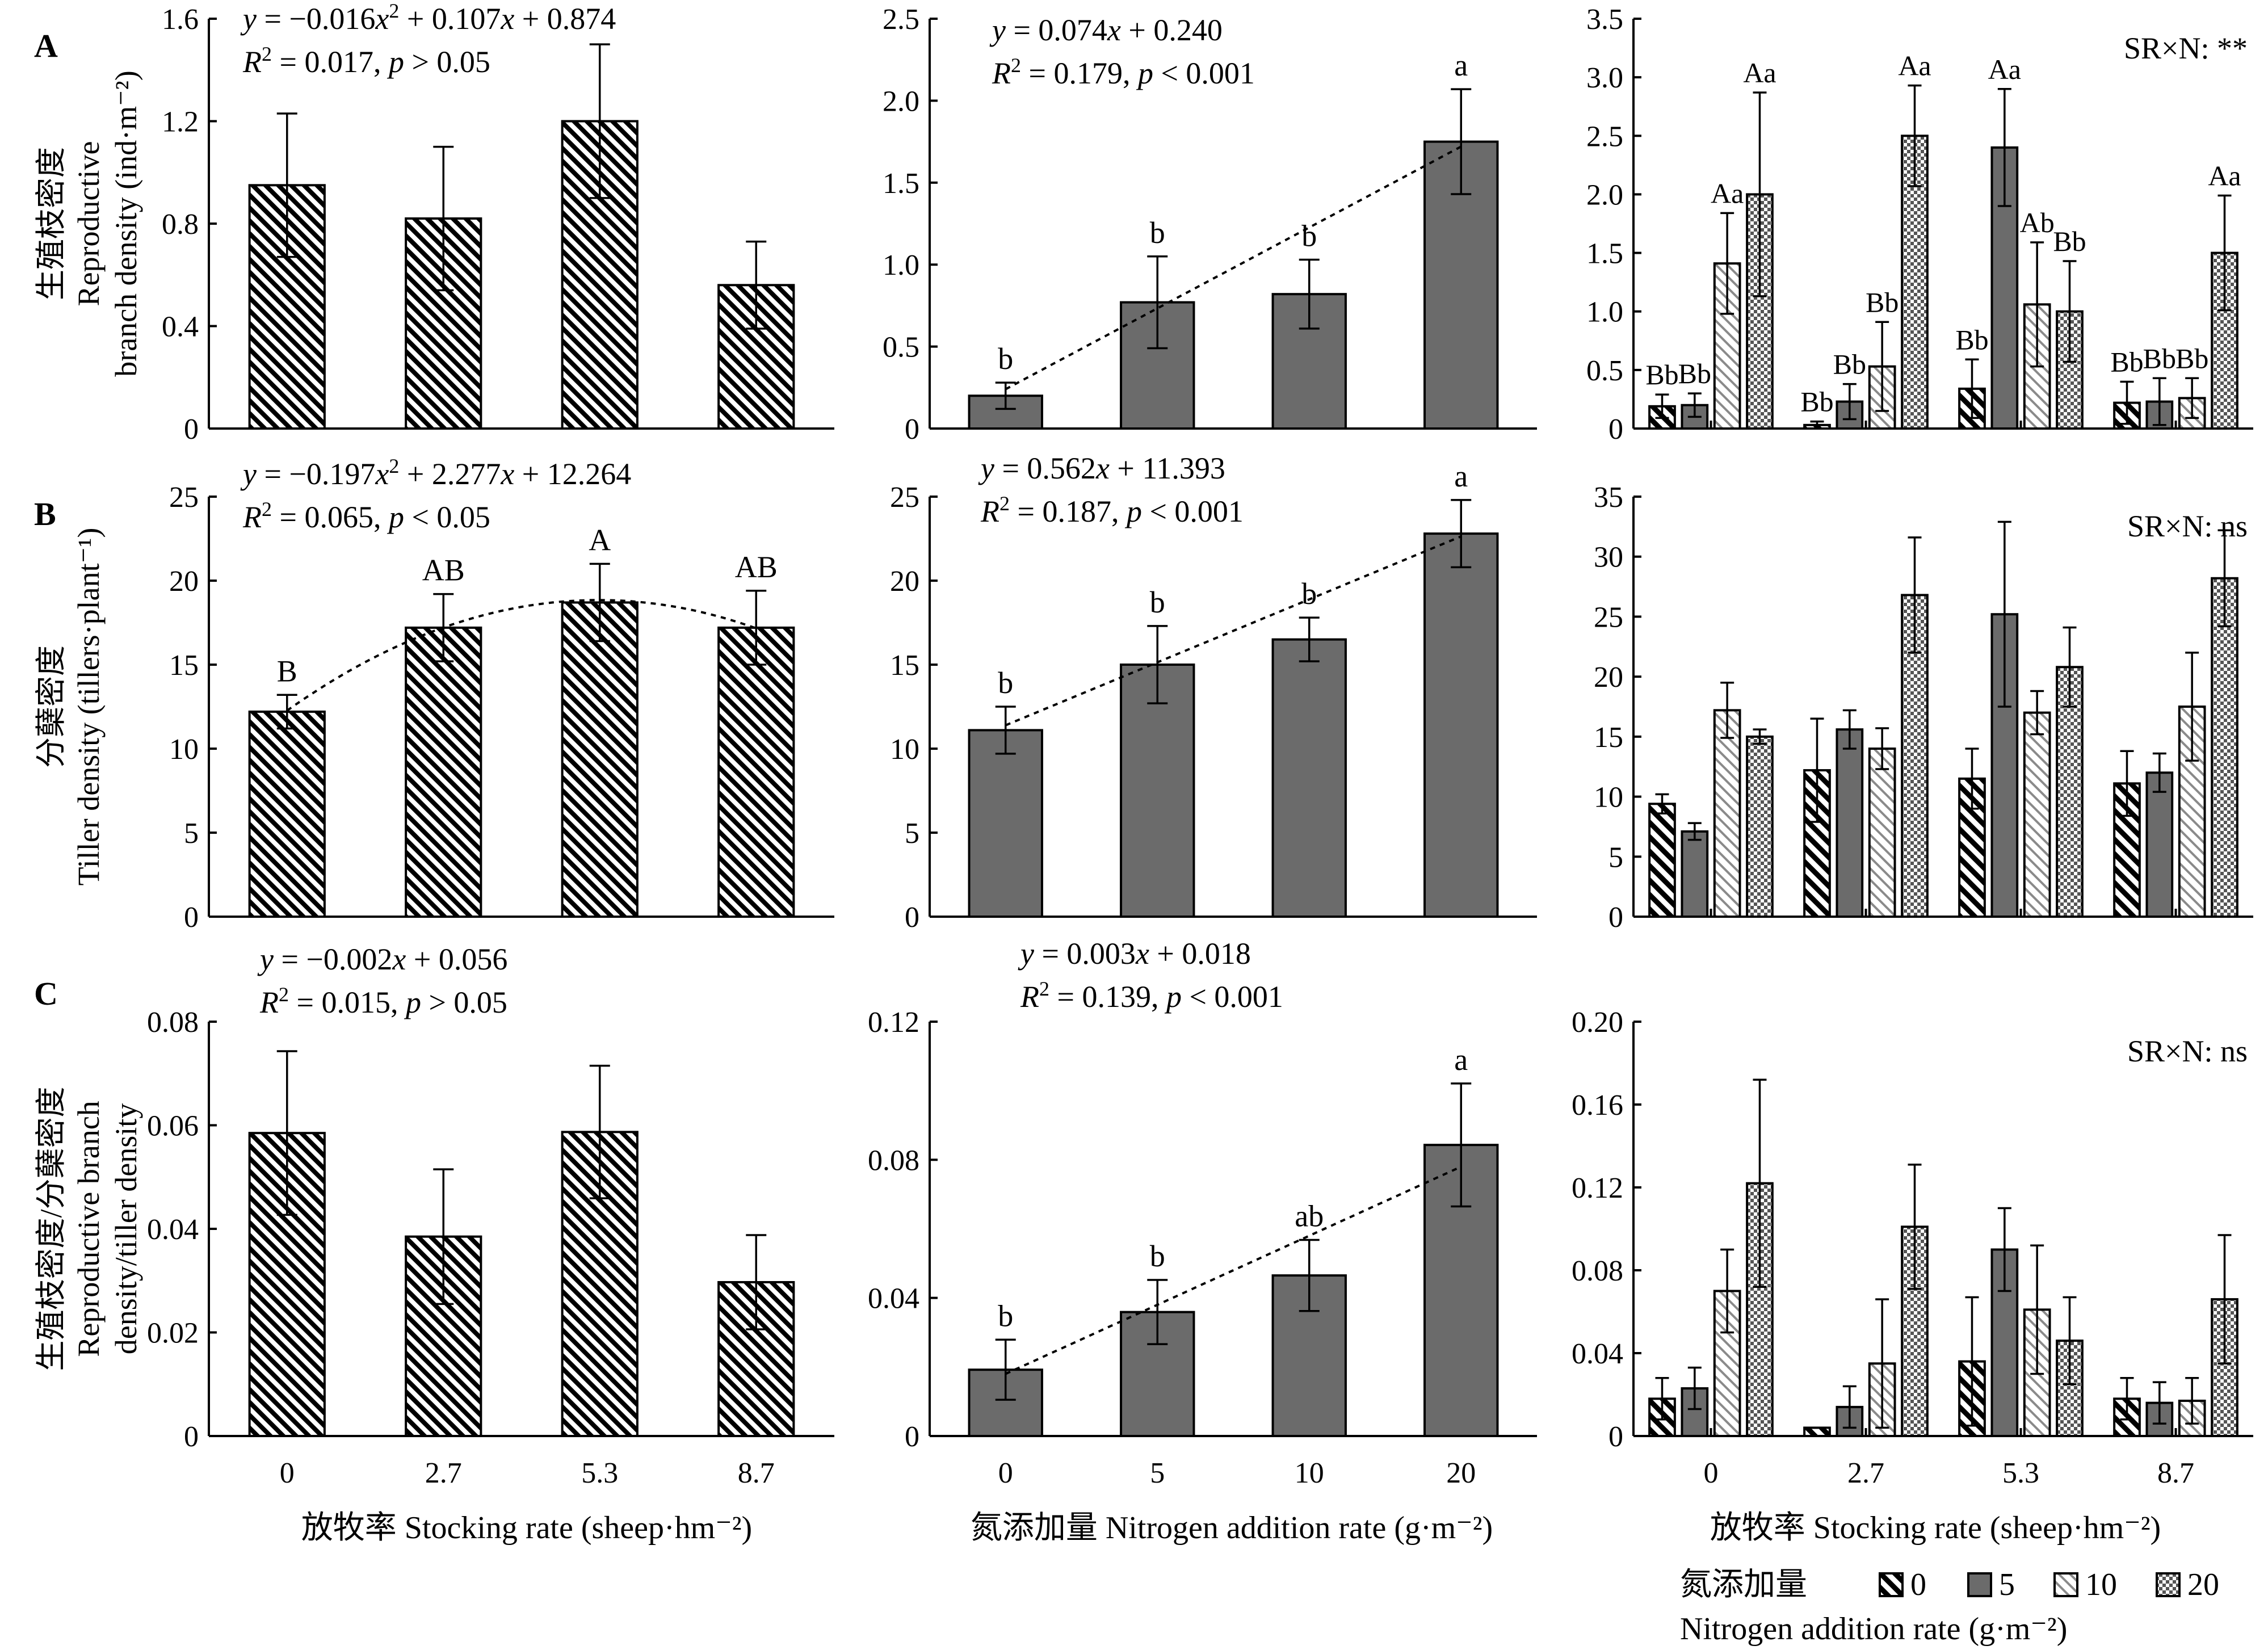 Image resolution: width=2268 pixels, height=1650 pixels. I want to click on y-axis-label-B1-0: 分蘖密度, so click(51, 707).